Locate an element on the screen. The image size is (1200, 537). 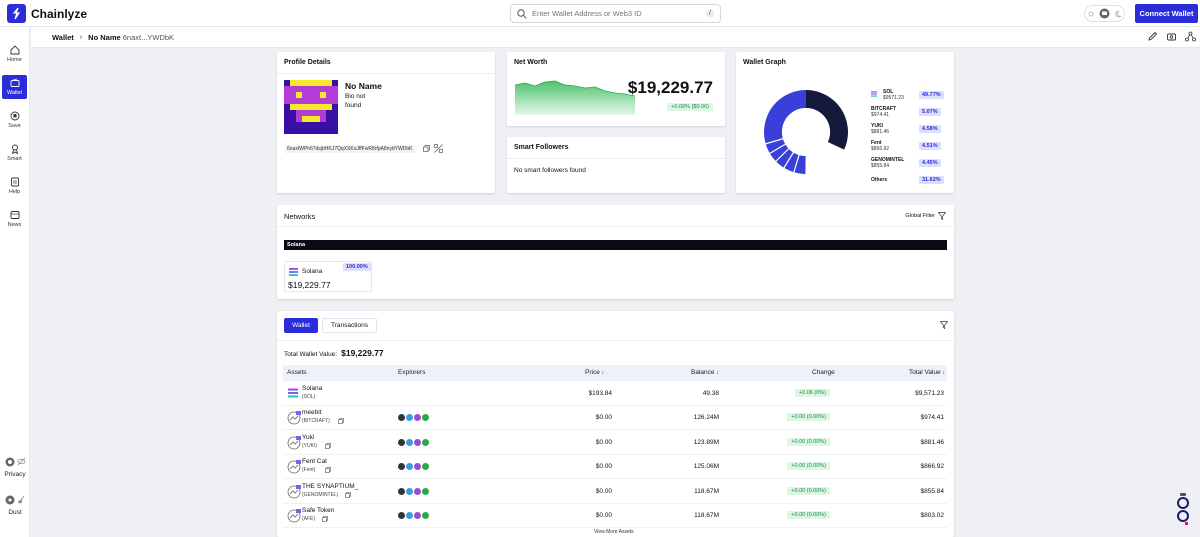
col-price-label: Price is located at coordinates (592, 372).